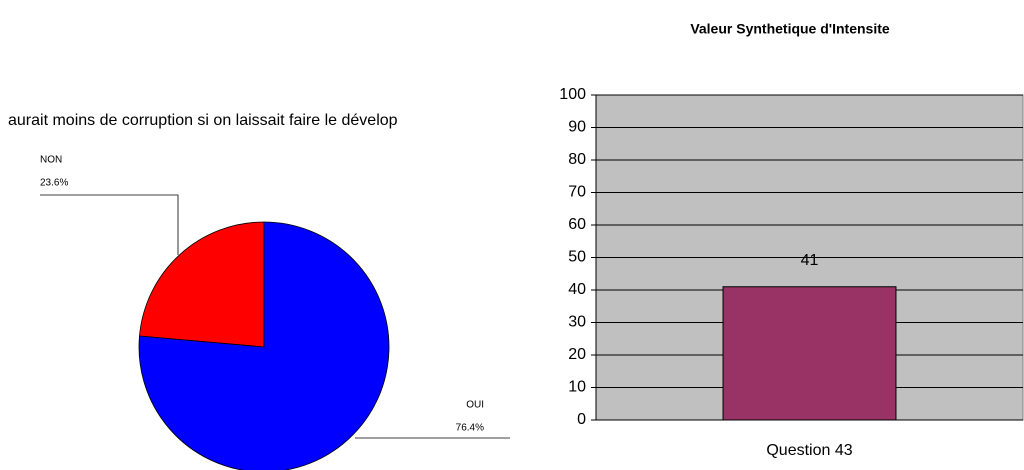  What do you see at coordinates (572, 94) in the screenshot?
I see `y-tick-label: 100` at bounding box center [572, 94].